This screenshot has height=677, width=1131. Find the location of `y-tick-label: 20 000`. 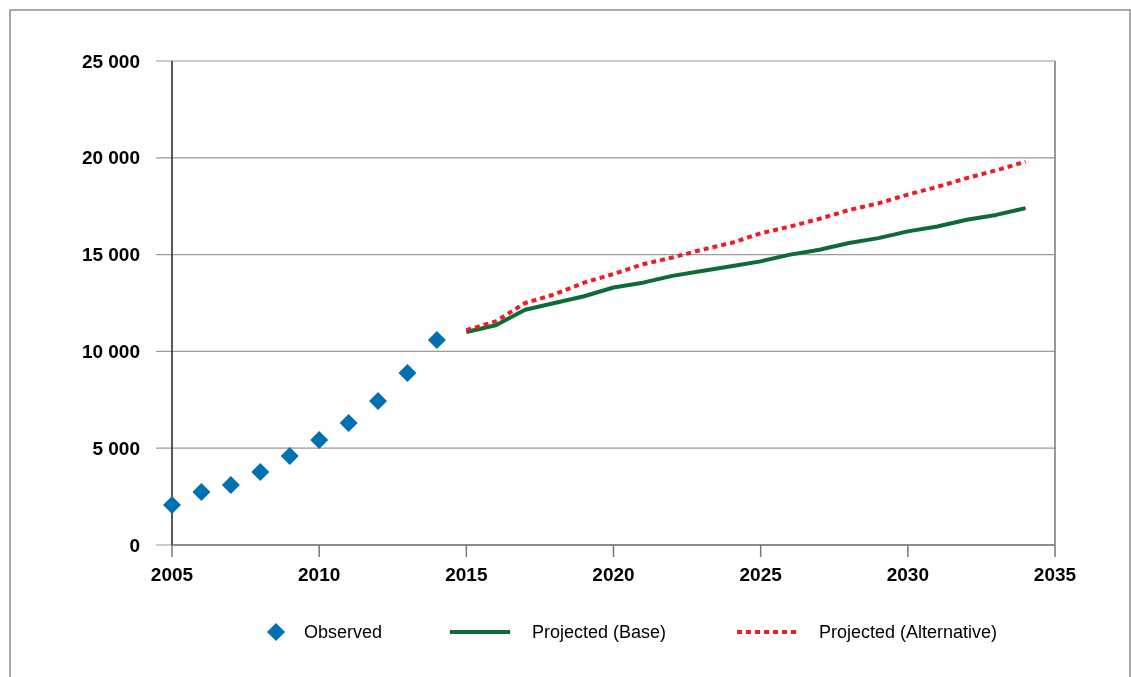

y-tick-label: 20 000 is located at coordinates (110, 158).